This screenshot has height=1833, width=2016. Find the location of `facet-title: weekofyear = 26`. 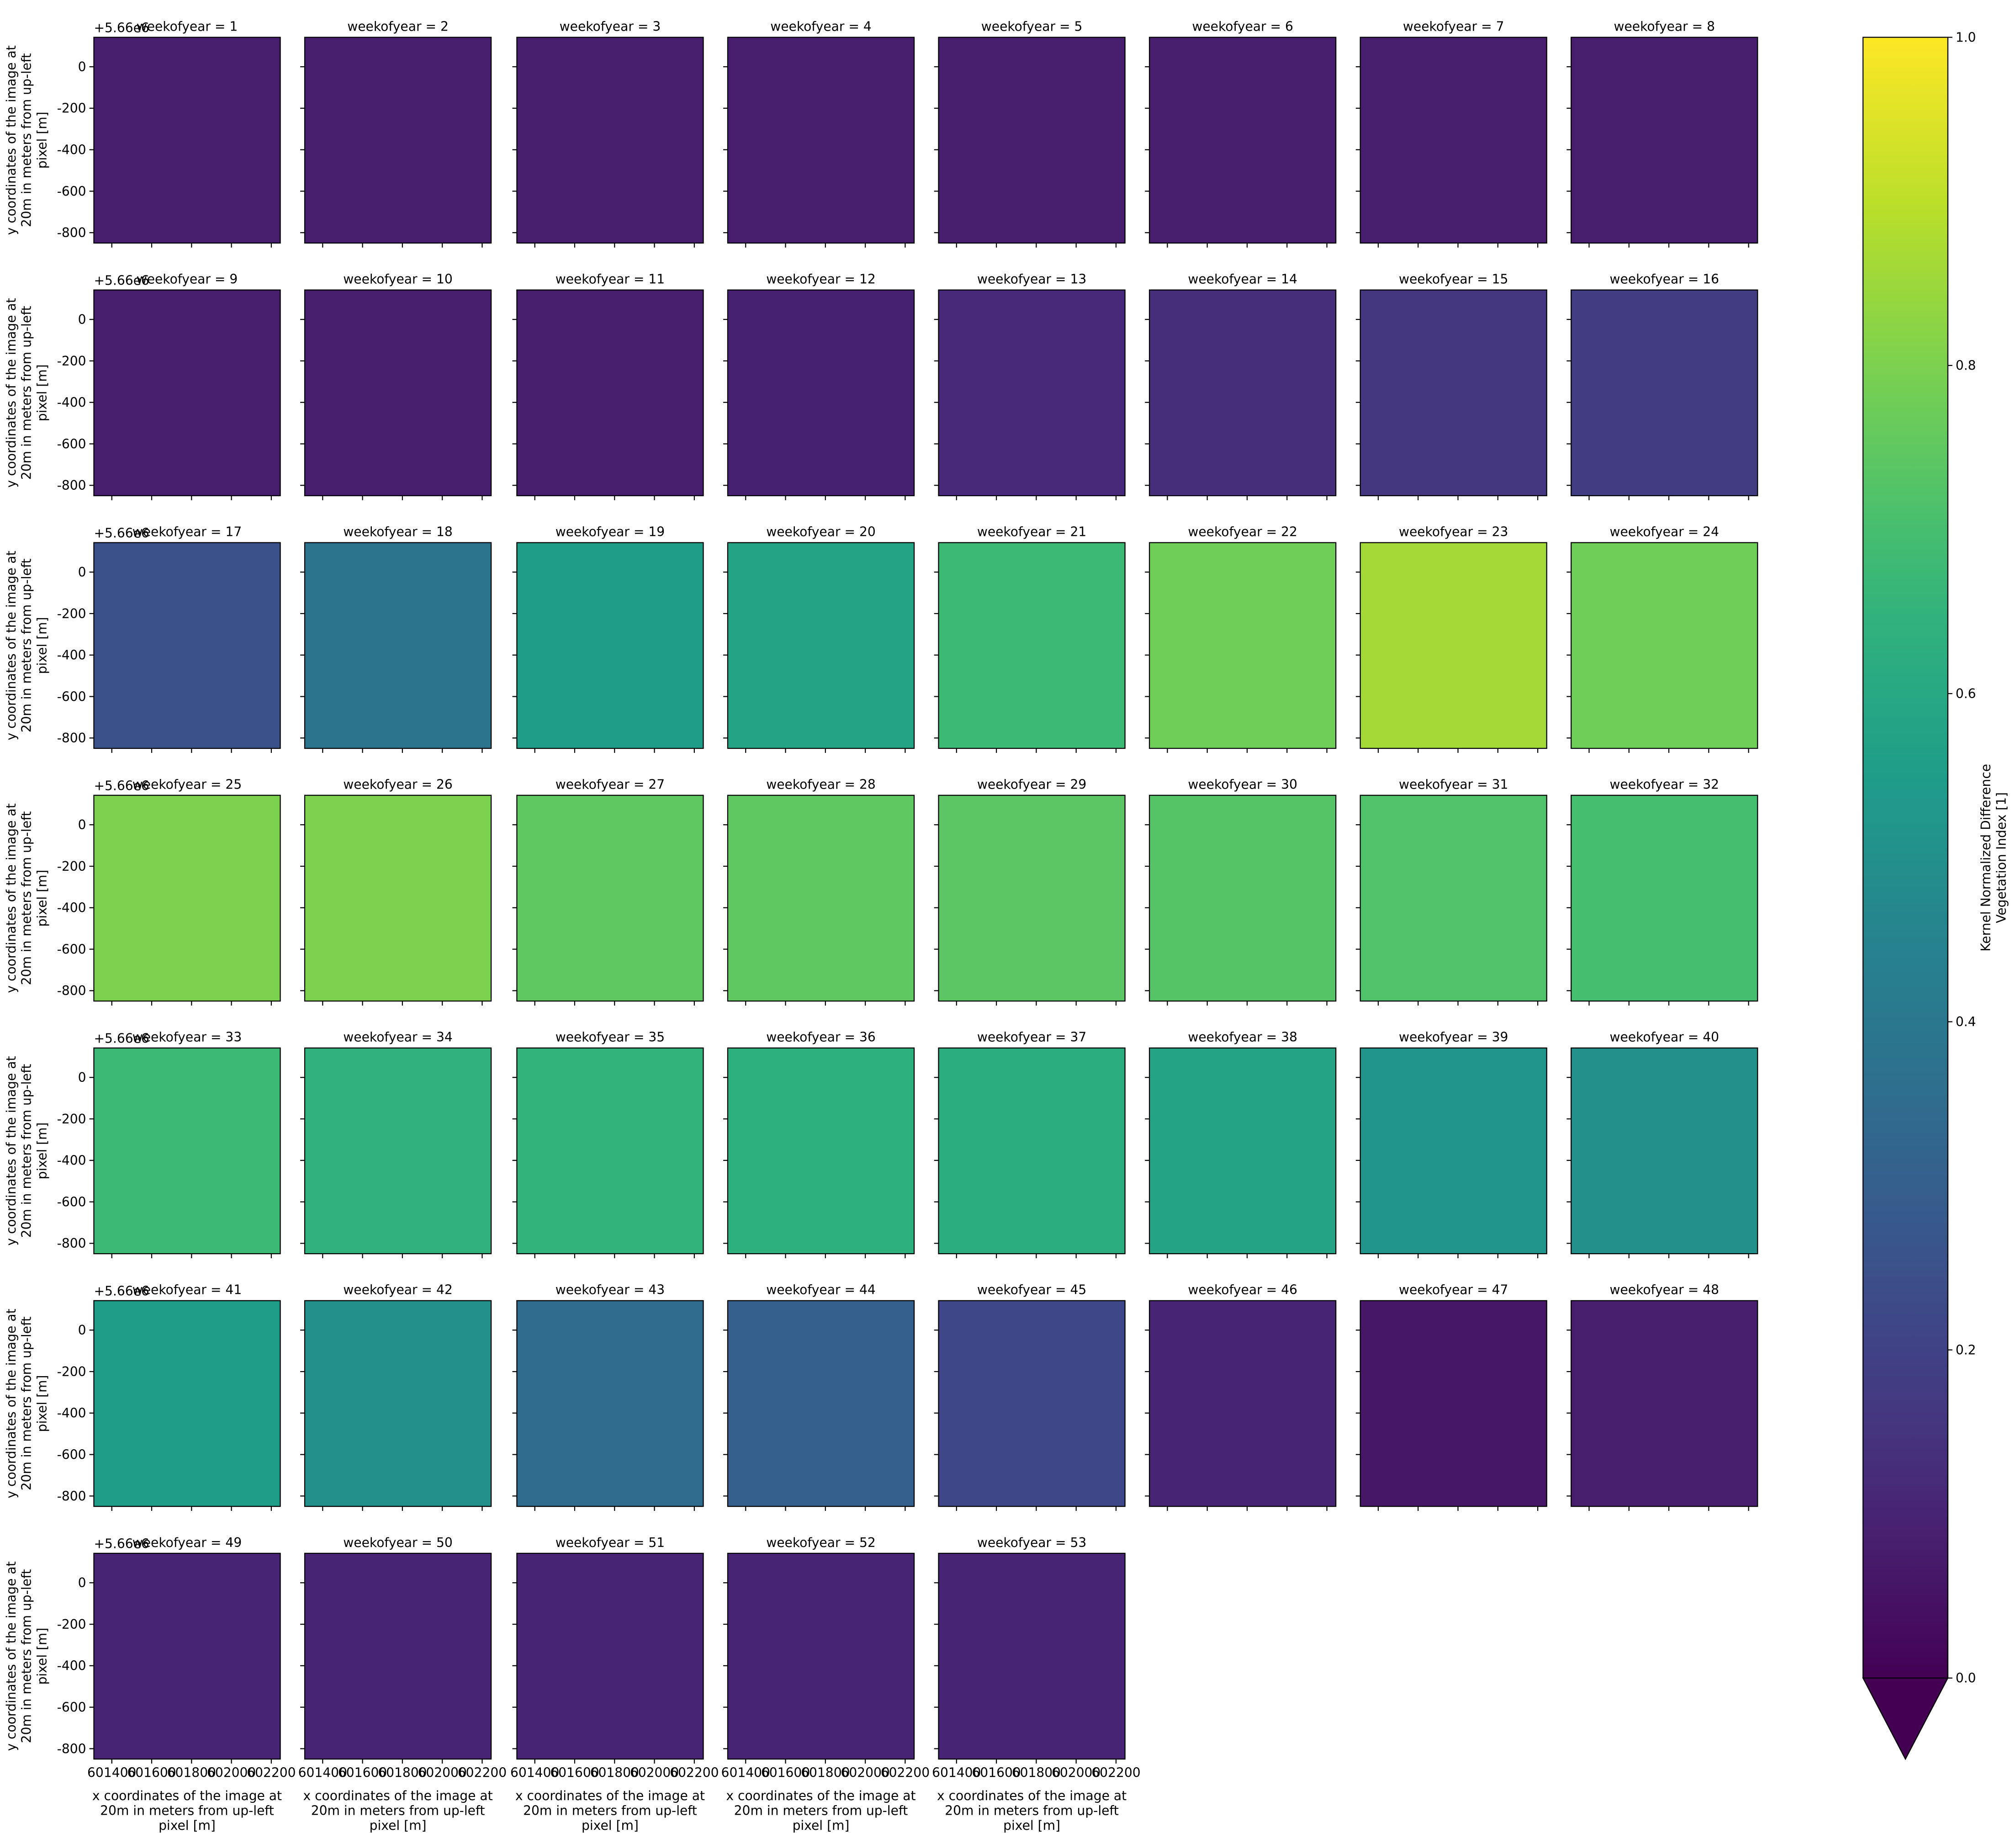

facet-title: weekofyear = 26 is located at coordinates (398, 784).